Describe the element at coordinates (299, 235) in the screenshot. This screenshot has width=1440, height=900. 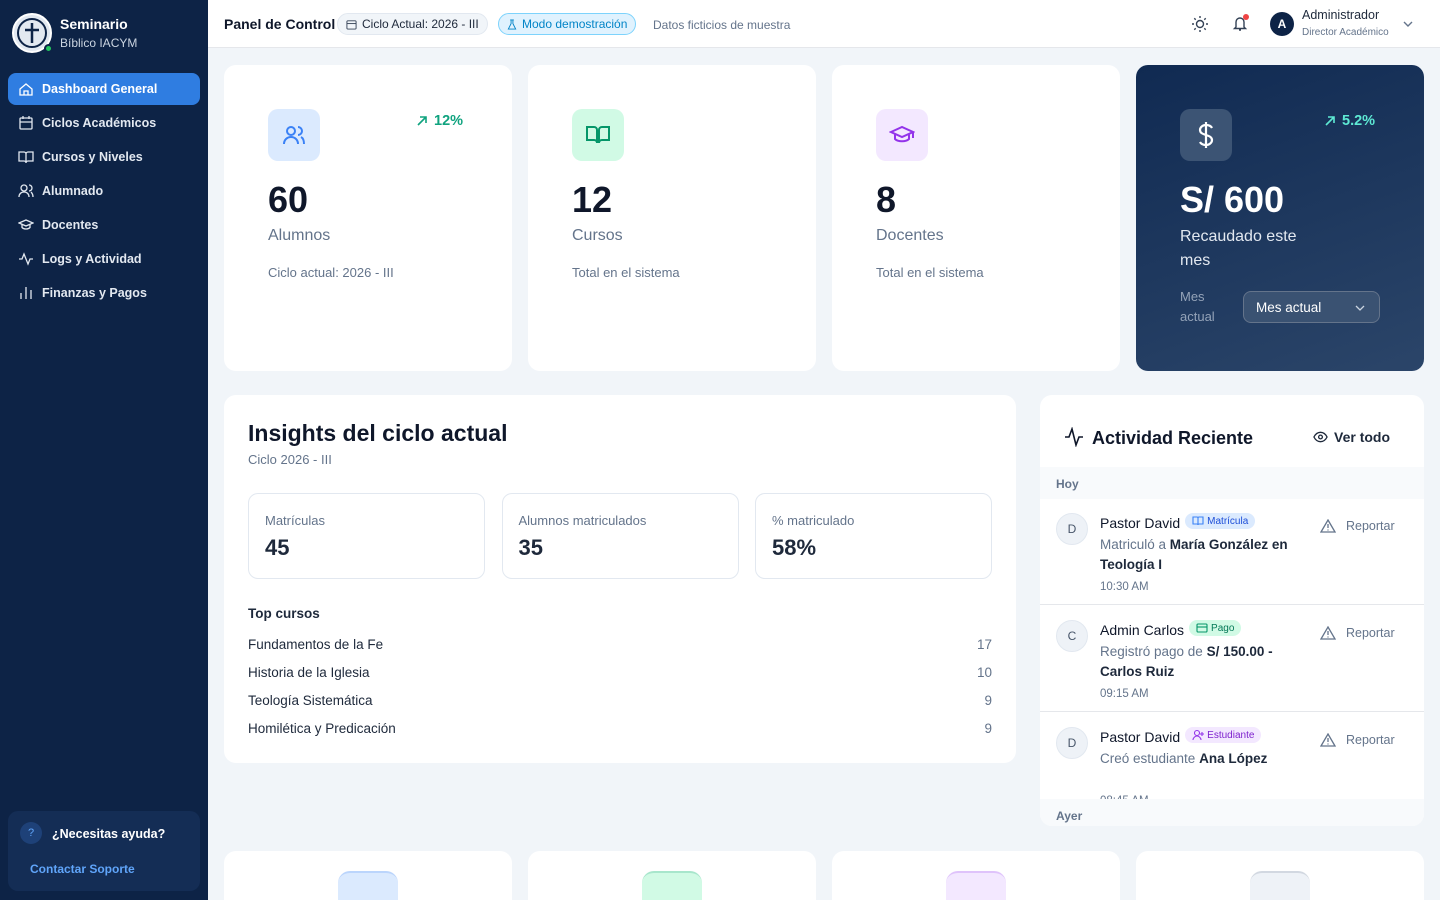
I see `stat-label: Alumnos` at that location.